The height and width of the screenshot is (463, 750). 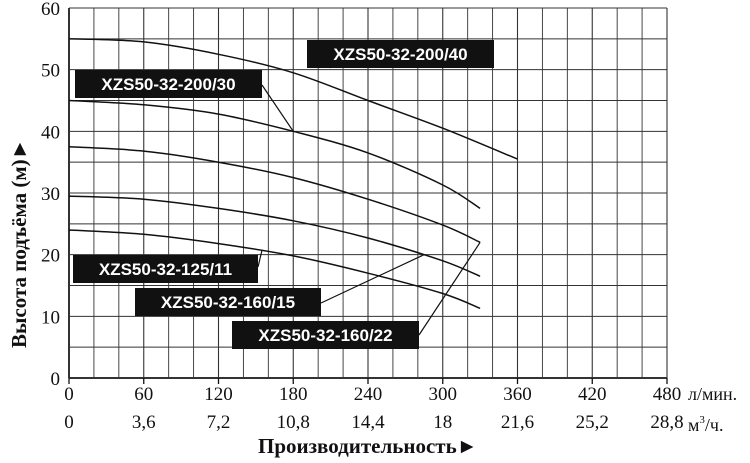 I want to click on x-tick-label-top: 420, so click(x=592, y=394).